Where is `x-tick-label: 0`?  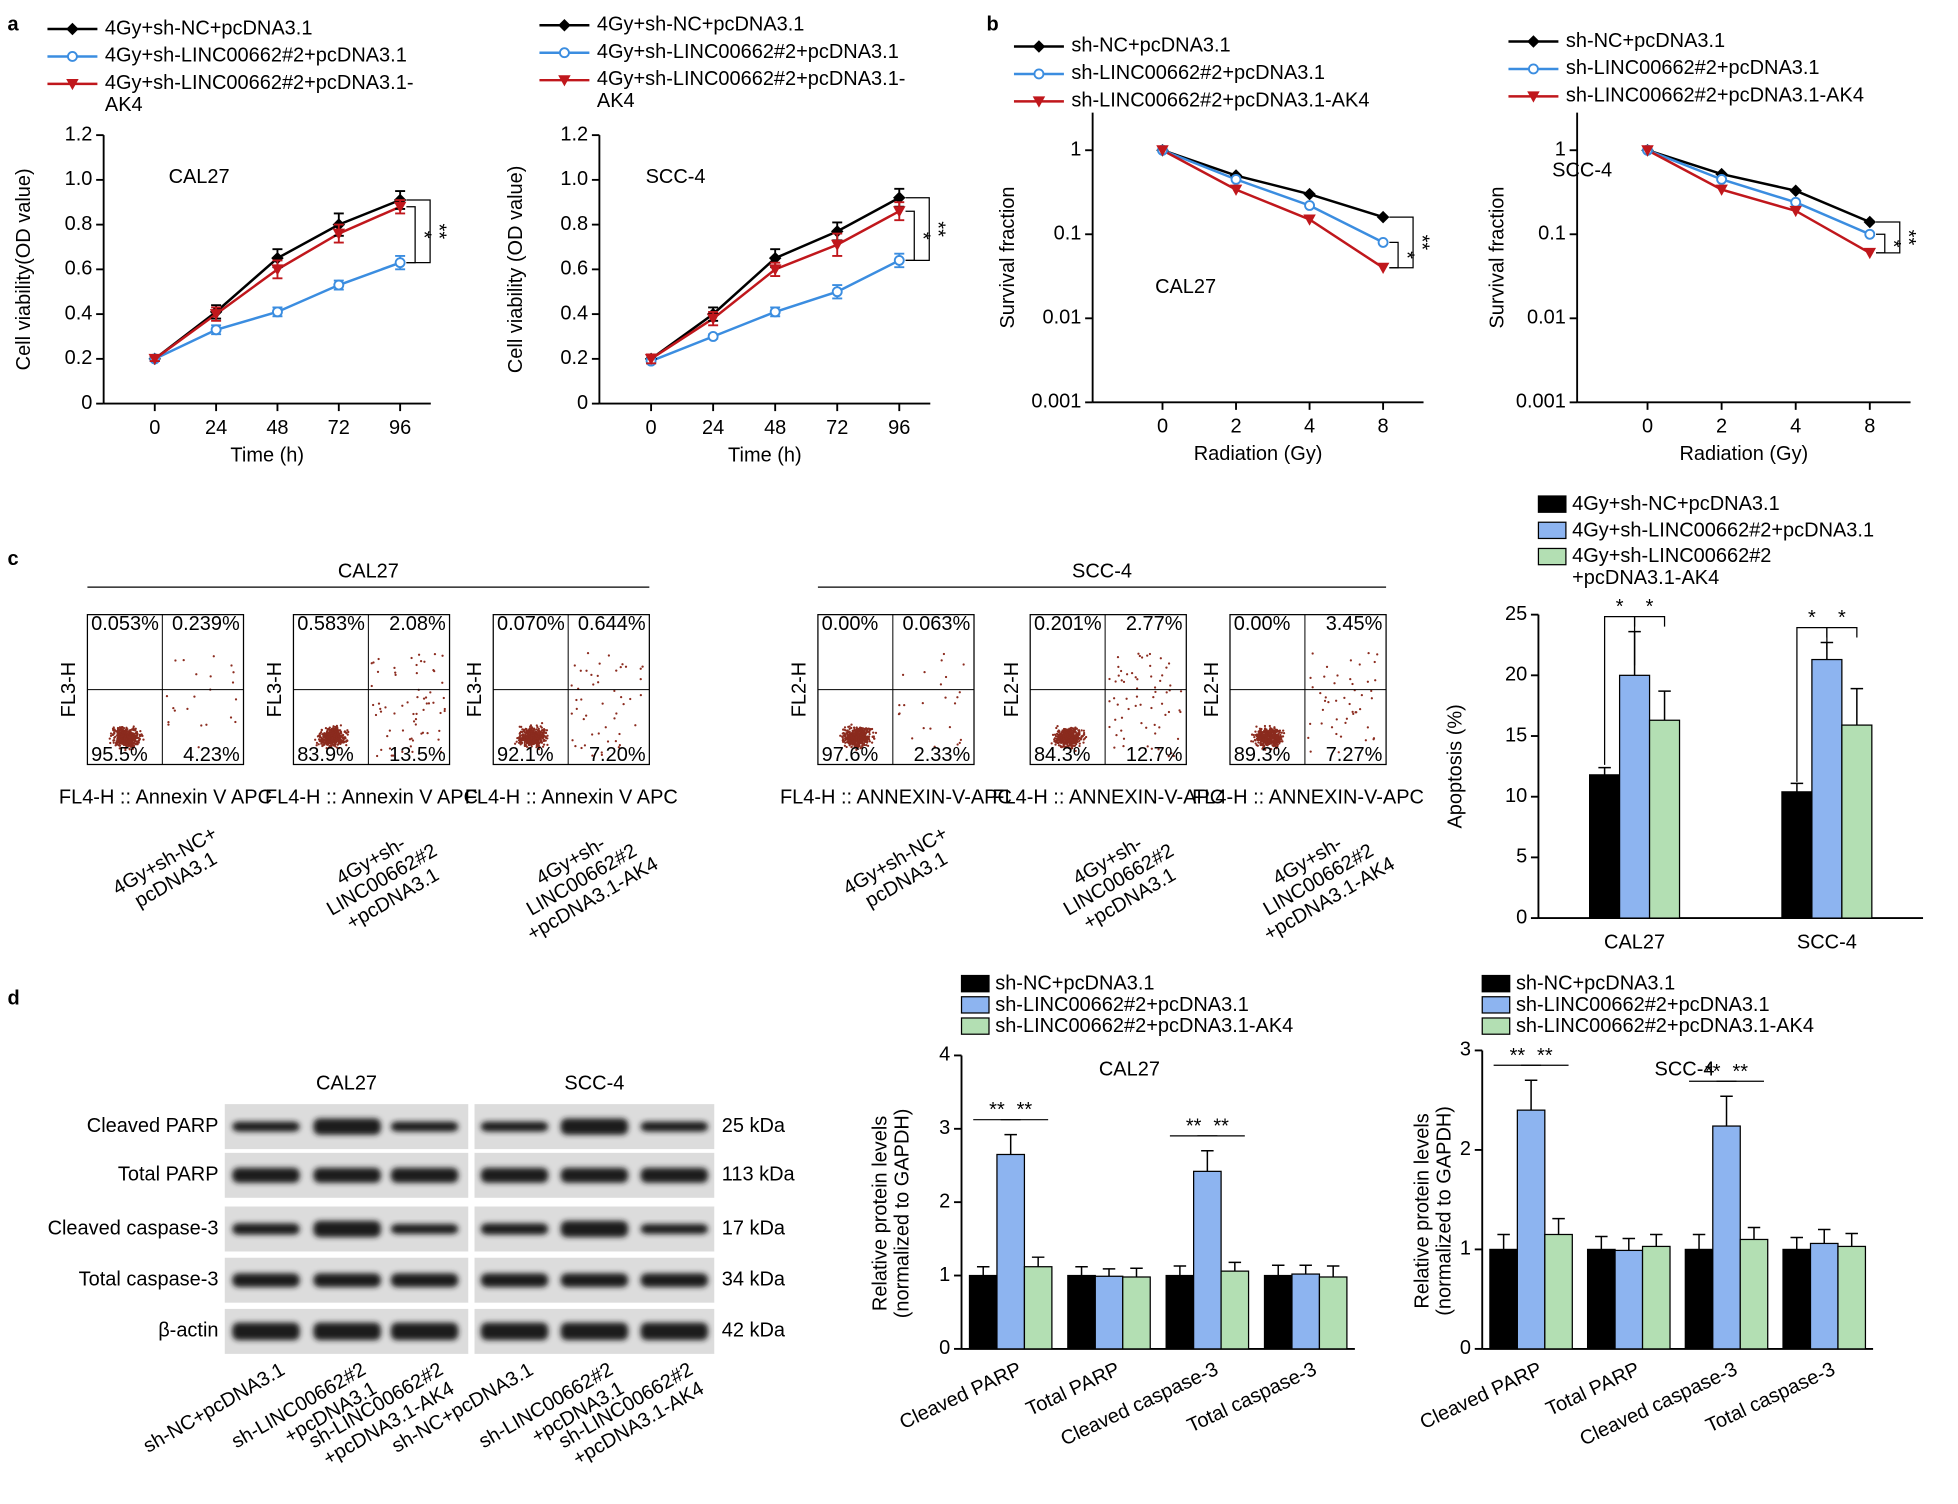 x-tick-label: 0 is located at coordinates (154, 428).